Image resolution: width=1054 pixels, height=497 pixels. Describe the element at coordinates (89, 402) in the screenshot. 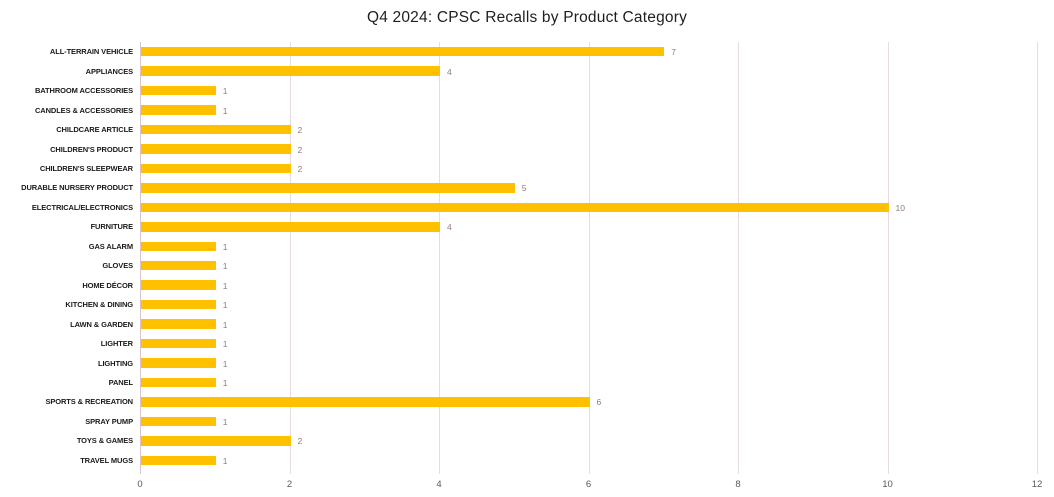

I see `category-label: SPORTS & RECREATION` at that location.